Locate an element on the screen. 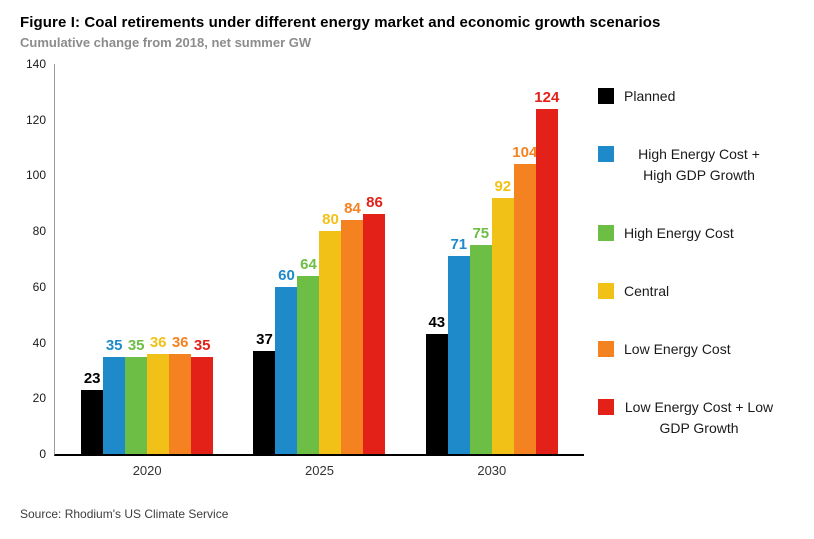 The height and width of the screenshot is (539, 814). bar-wrap: 71 is located at coordinates (458, 259).